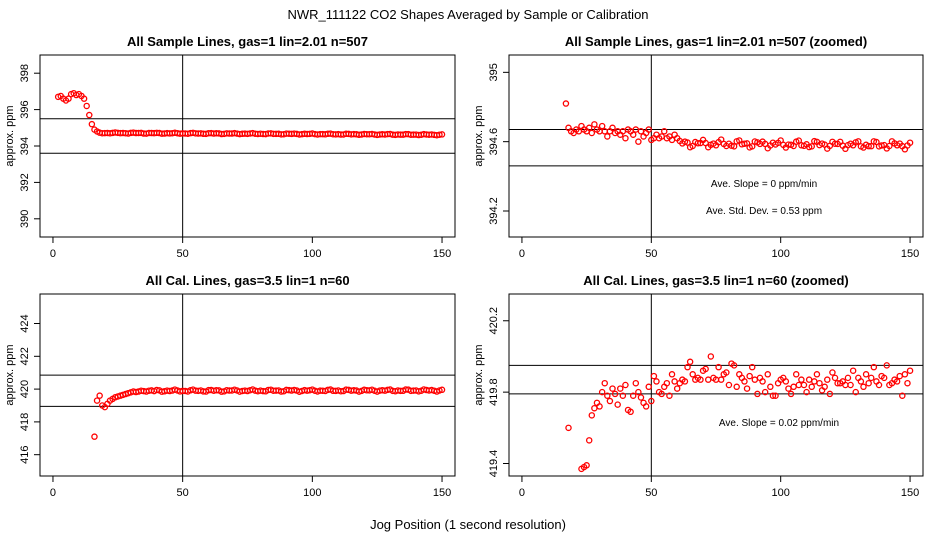 Image resolution: width=936 pixels, height=540 pixels. I want to click on y-tick-label: 424, so click(25, 323).